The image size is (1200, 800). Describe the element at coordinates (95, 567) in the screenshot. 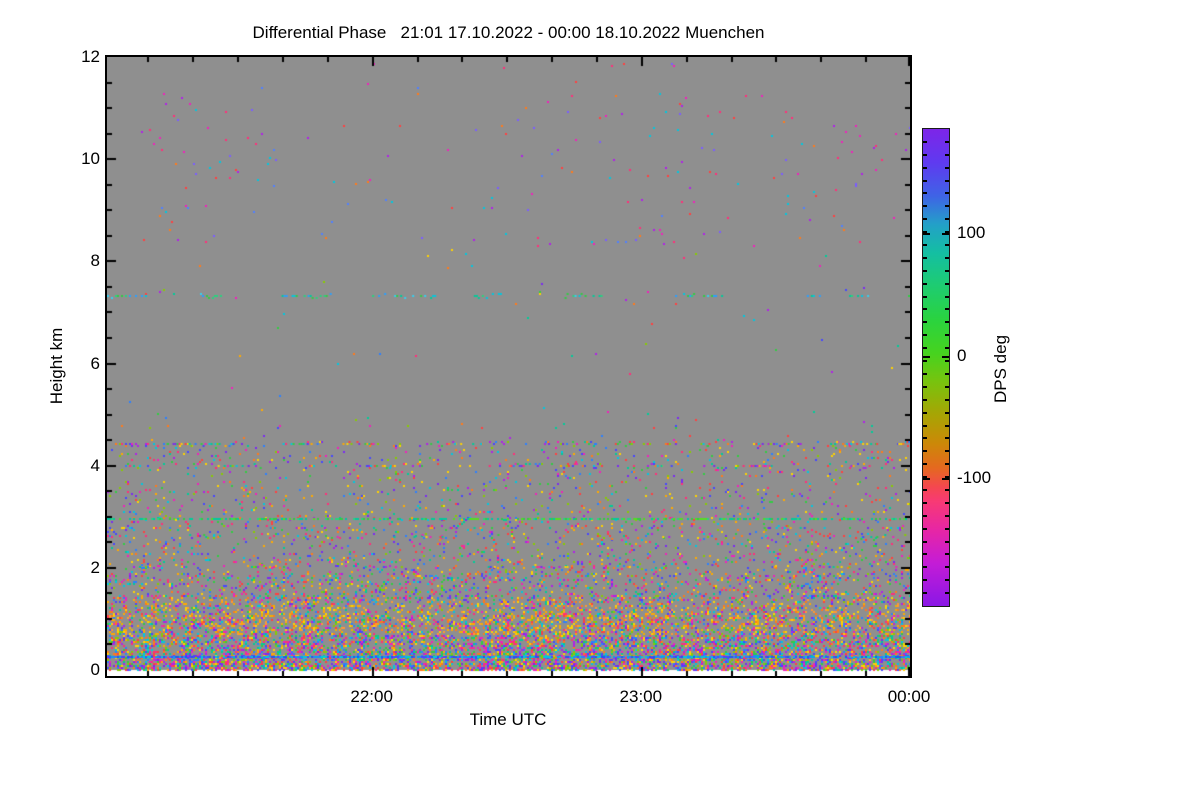

I see `y-tick-label: 2` at that location.